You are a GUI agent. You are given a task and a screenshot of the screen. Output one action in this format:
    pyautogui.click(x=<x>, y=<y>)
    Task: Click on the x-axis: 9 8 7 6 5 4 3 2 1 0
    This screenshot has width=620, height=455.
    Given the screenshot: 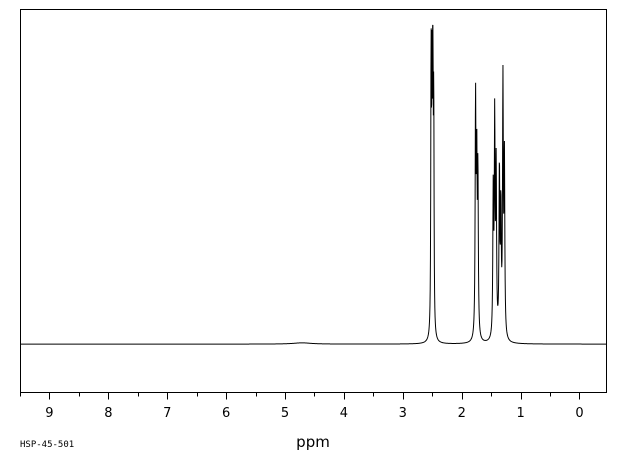 What is the action you would take?
    pyautogui.click(x=302, y=406)
    